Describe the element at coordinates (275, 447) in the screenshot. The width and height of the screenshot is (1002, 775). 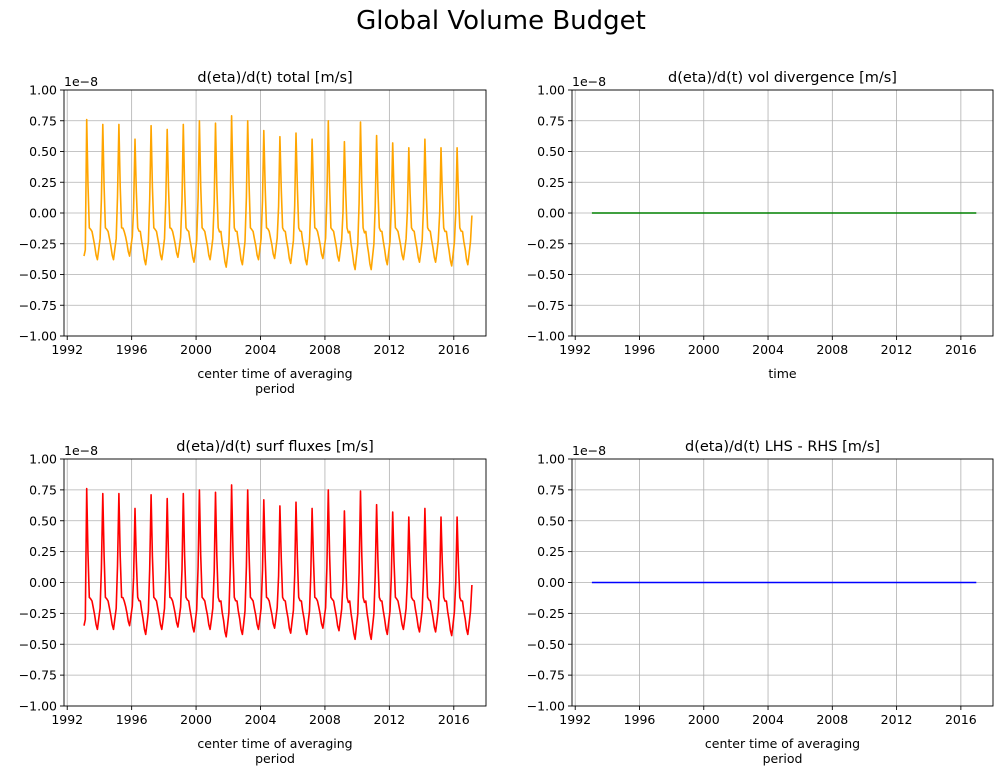
I see `chart-title: d(eta)/d(t) surf fluxes [m/s]` at that location.